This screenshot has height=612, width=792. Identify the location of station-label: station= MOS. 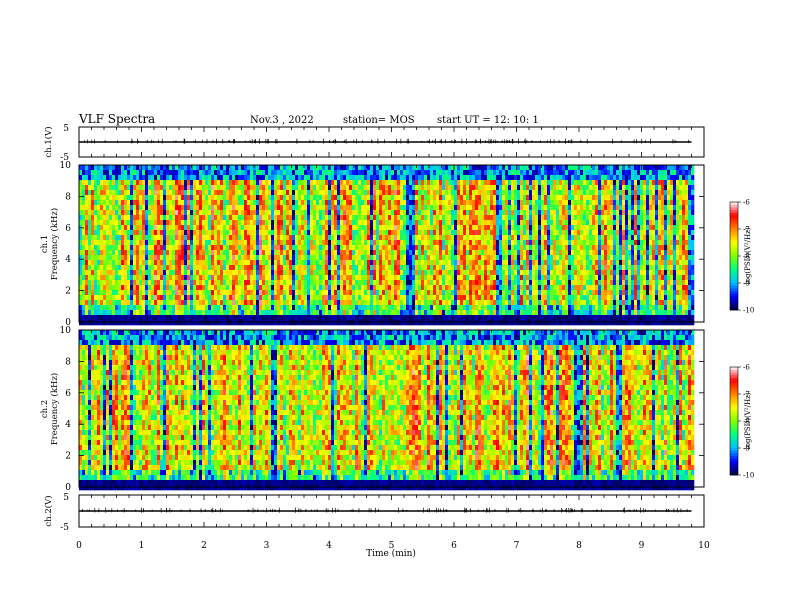
(379, 120).